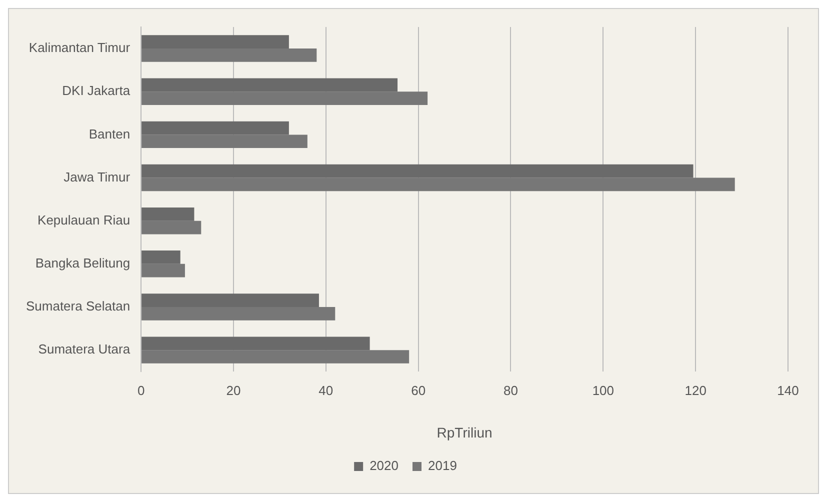  I want to click on x-tick-label: 0, so click(141, 390).